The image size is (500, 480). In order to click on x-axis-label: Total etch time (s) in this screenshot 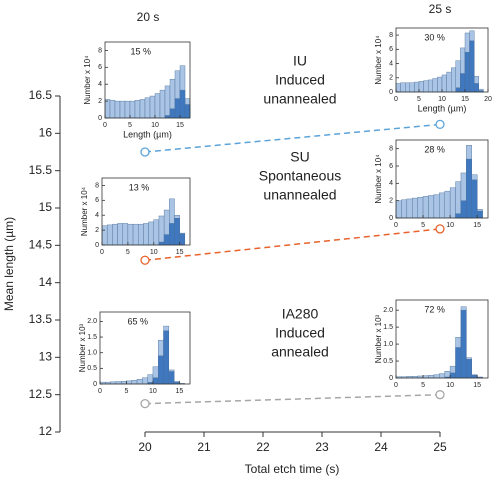, I will do `click(292, 469)`.